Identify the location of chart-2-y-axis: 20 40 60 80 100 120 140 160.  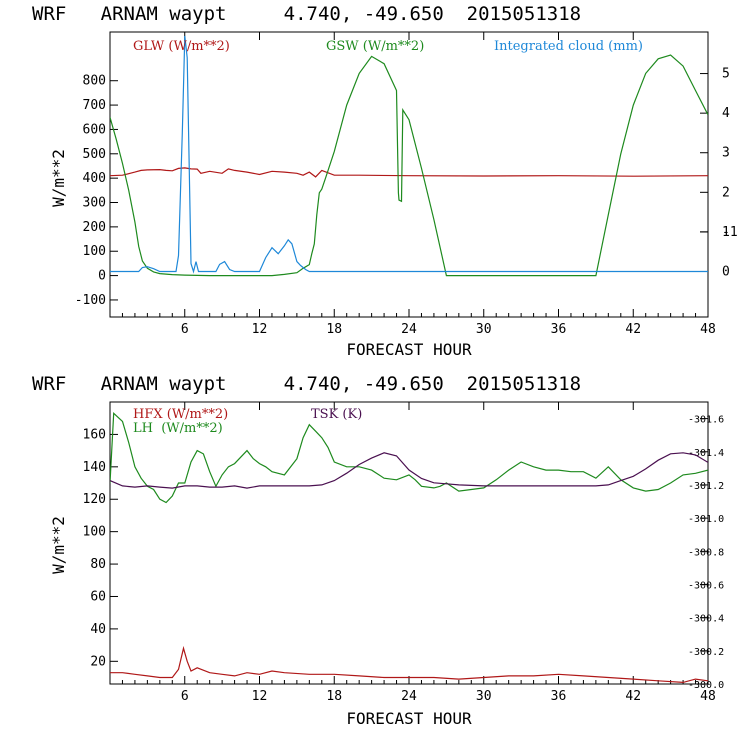
(100, 548).